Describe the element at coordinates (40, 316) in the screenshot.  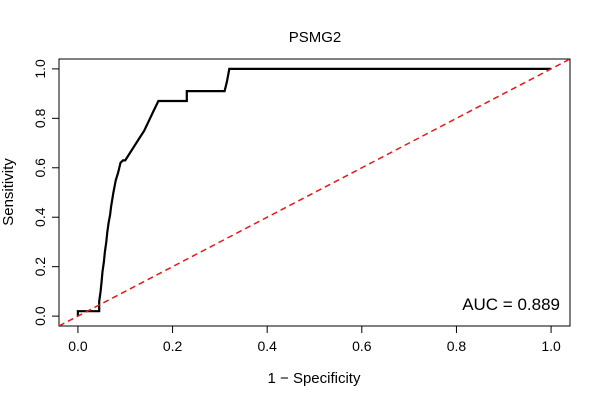
I see `y-tick-label: 0.0` at that location.